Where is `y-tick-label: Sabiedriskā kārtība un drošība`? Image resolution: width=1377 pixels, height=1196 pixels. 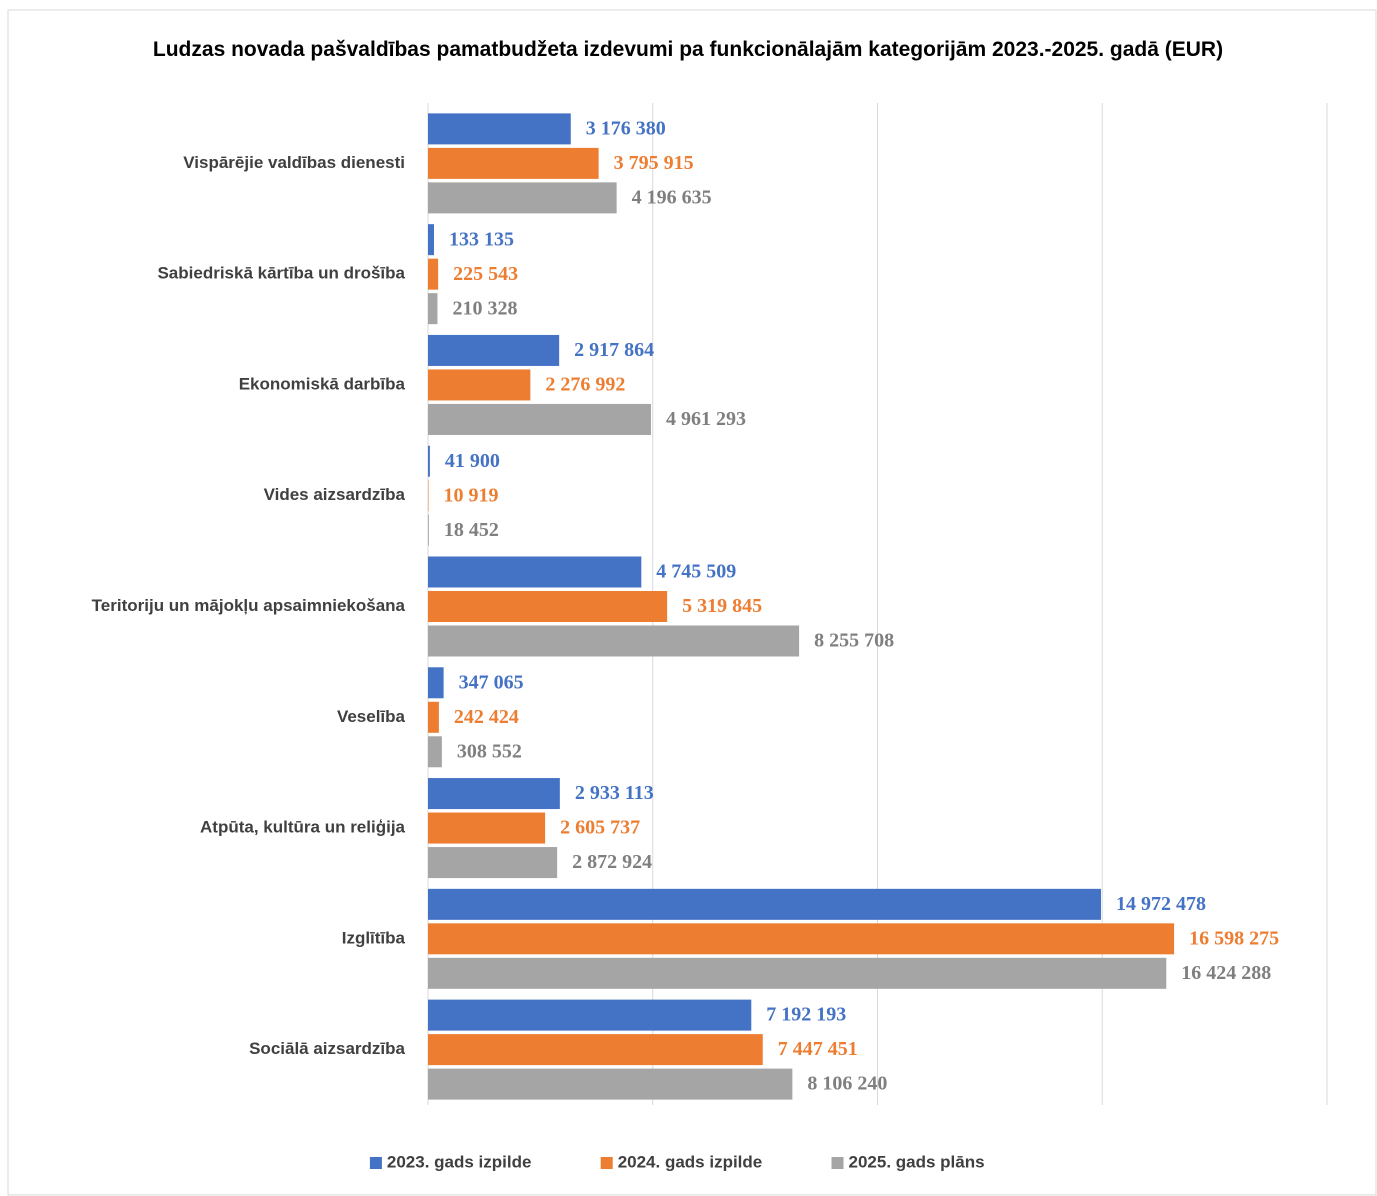
y-tick-label: Sabiedriskā kārtība un drošība is located at coordinates (281, 273).